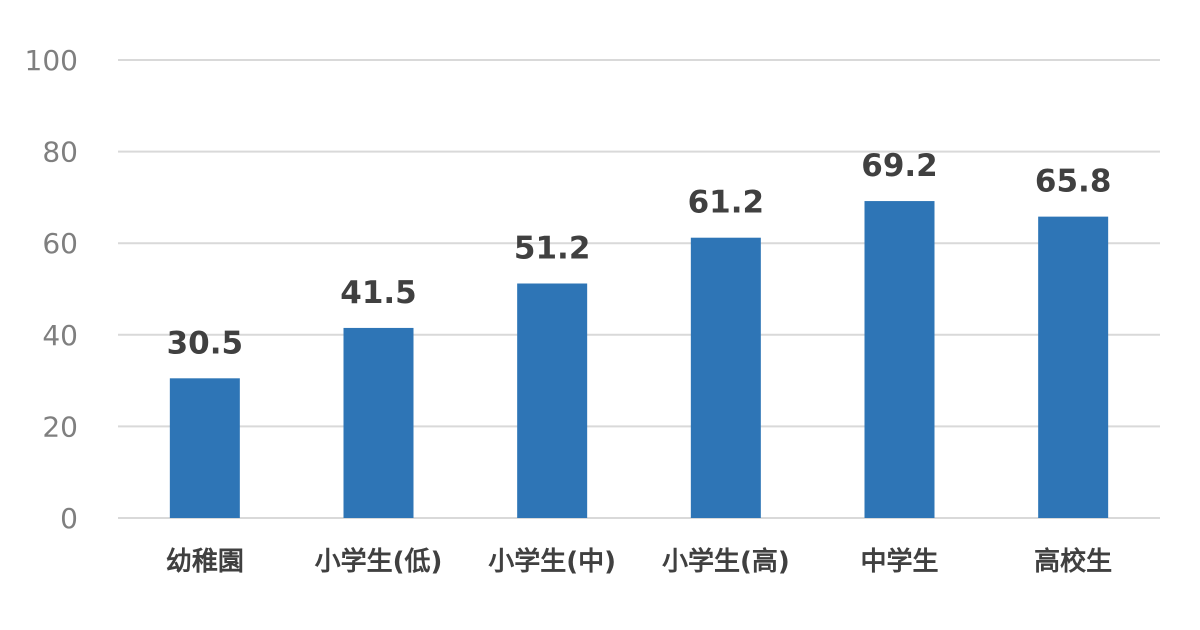 The image size is (1200, 630). What do you see at coordinates (899, 561) in the screenshot?
I see `x-tick-label: 中学生` at bounding box center [899, 561].